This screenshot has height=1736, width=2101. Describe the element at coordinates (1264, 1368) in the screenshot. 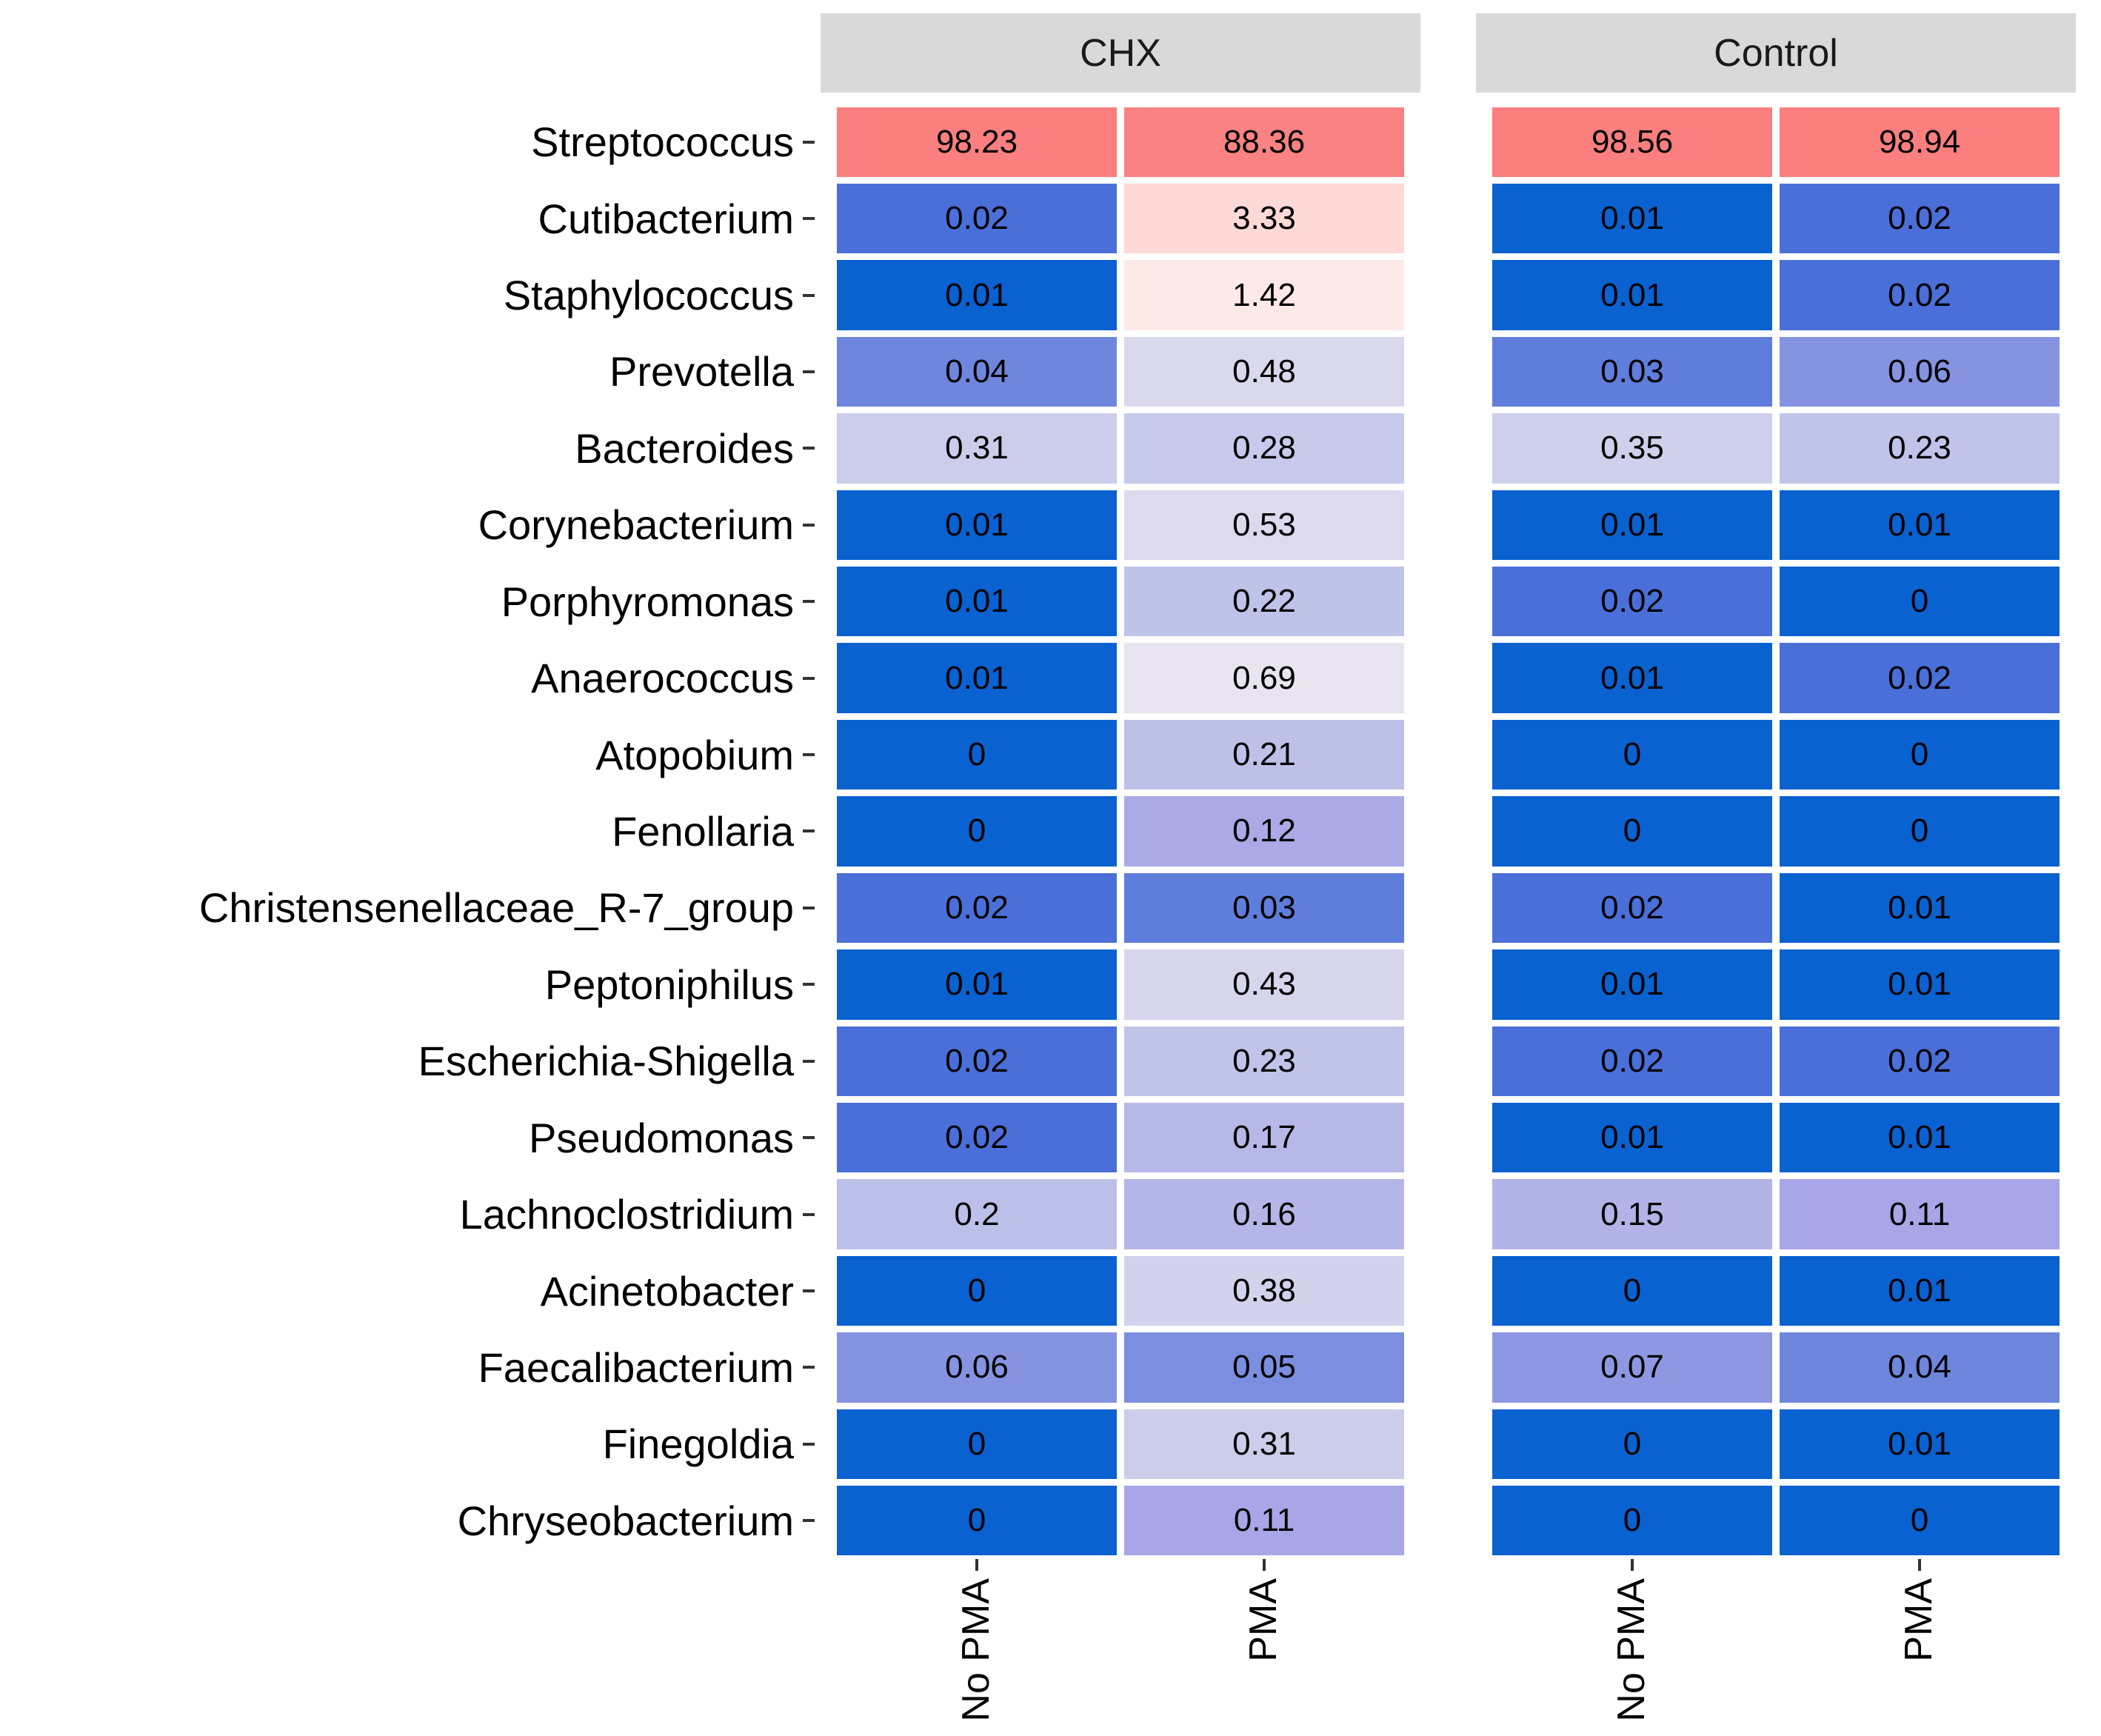

I see `heatmap-cell: 0.05` at that location.